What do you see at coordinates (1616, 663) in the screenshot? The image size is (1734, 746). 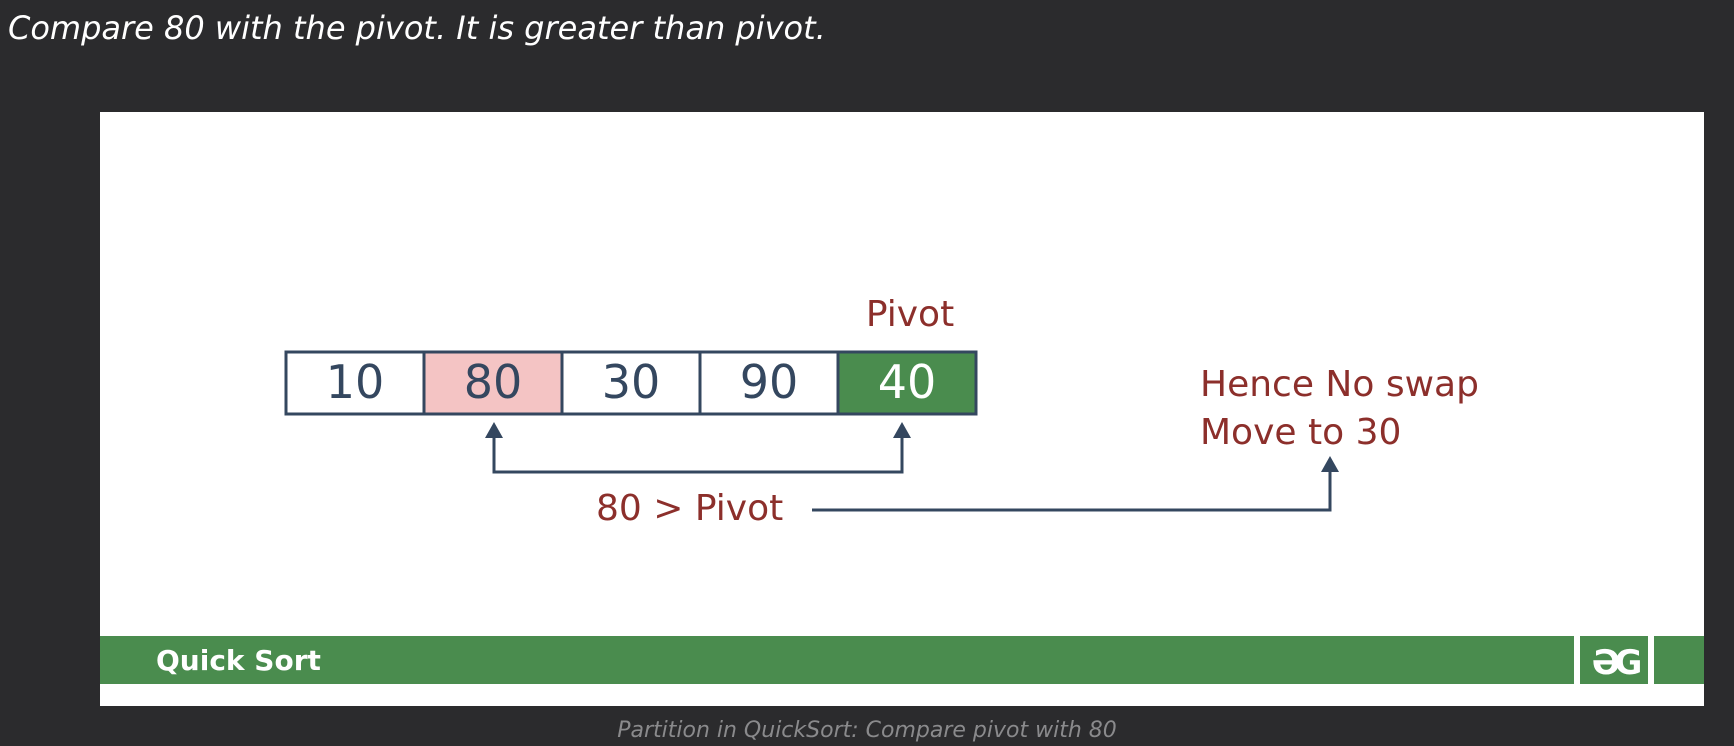 I see `svg-text: ƏG` at bounding box center [1616, 663].